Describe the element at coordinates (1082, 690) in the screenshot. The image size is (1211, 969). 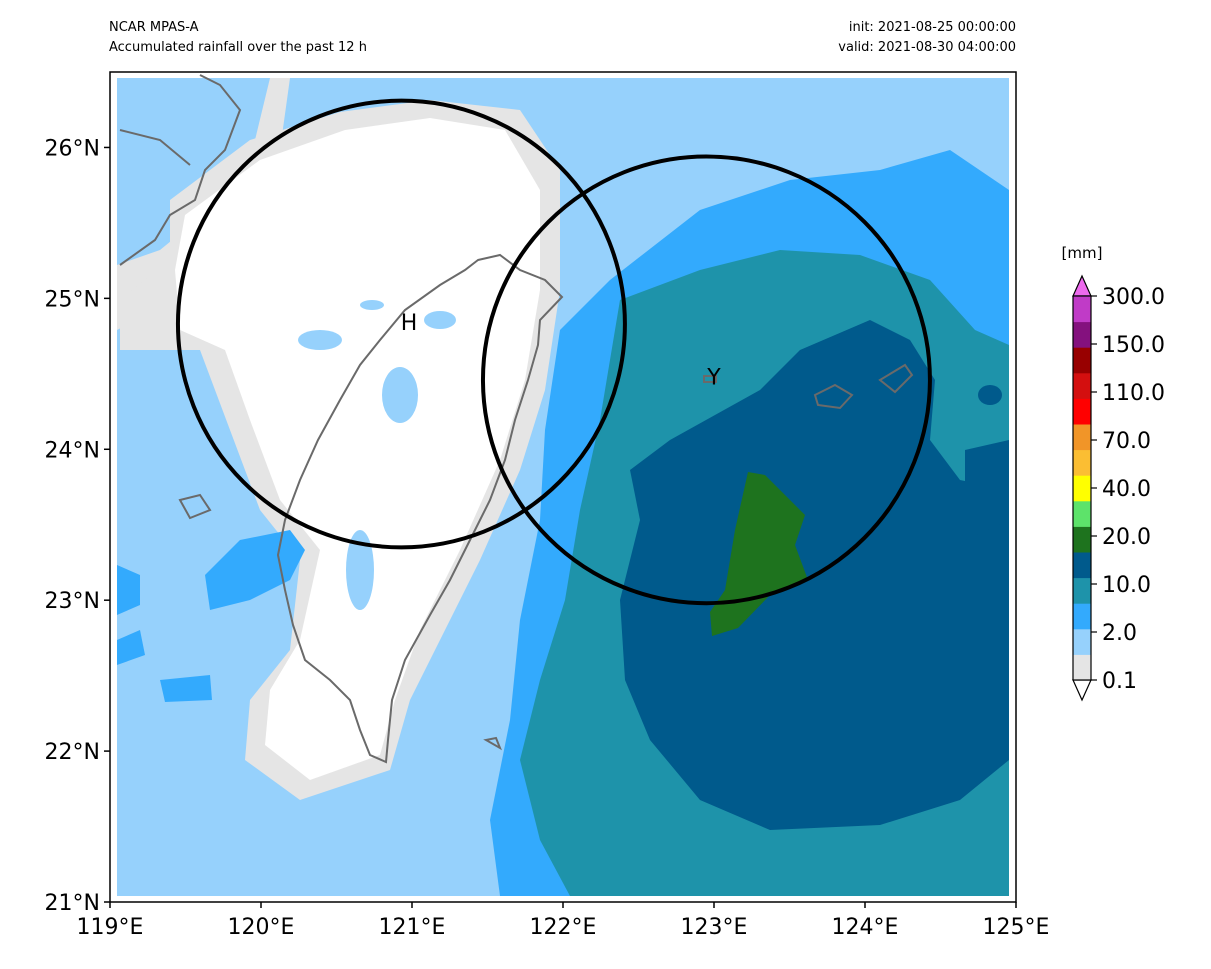
I see `colorbar-extend-min` at that location.